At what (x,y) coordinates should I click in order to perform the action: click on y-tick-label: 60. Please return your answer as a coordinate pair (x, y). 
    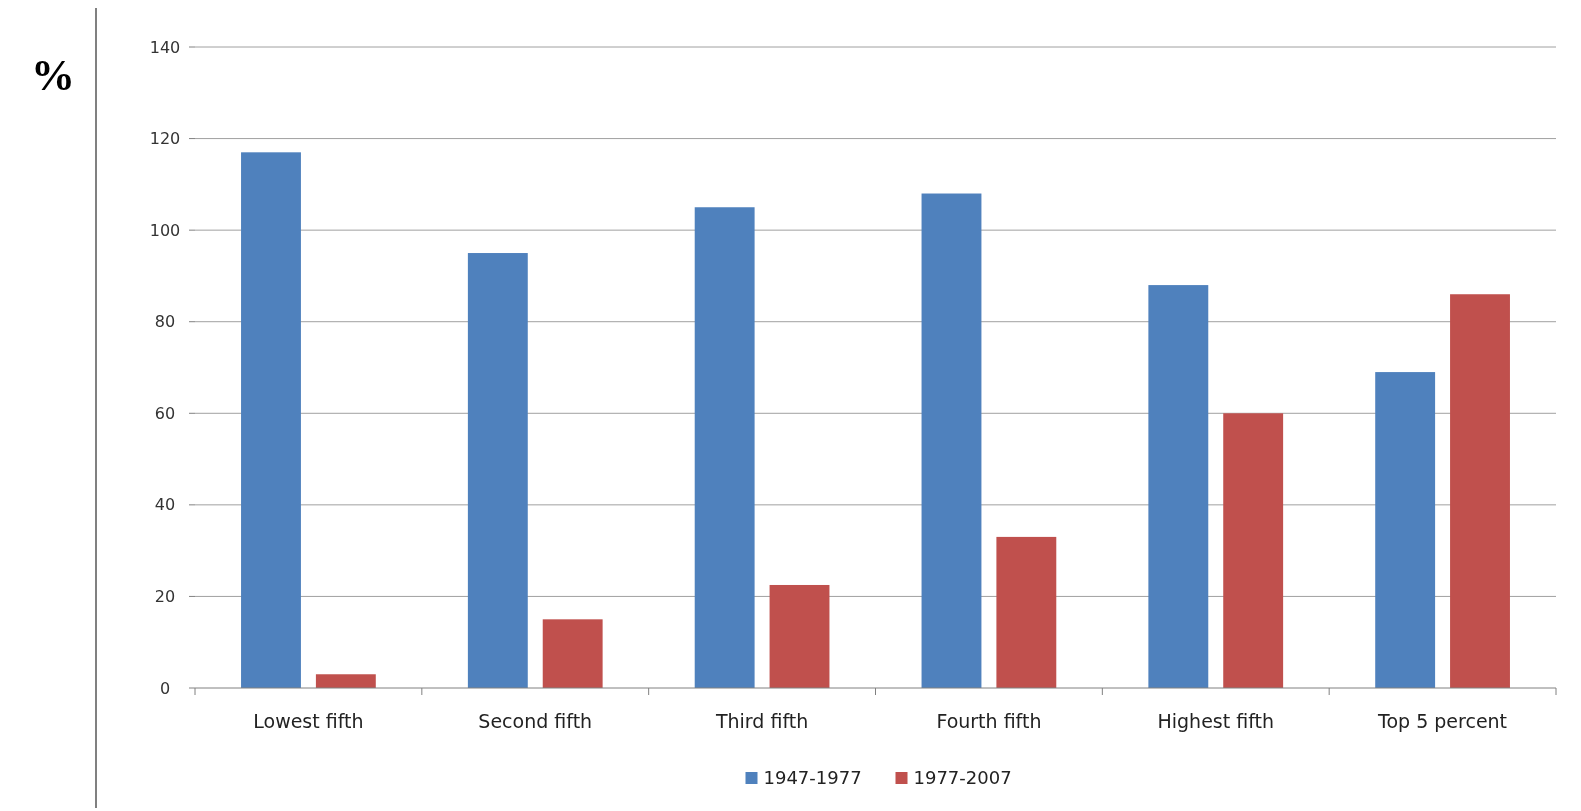
    Looking at the image, I should click on (165, 413).